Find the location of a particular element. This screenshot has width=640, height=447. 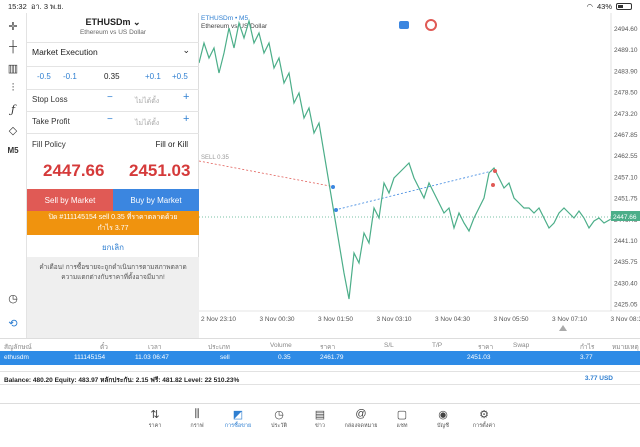

status-time: 15:32 is located at coordinates (17, 6).